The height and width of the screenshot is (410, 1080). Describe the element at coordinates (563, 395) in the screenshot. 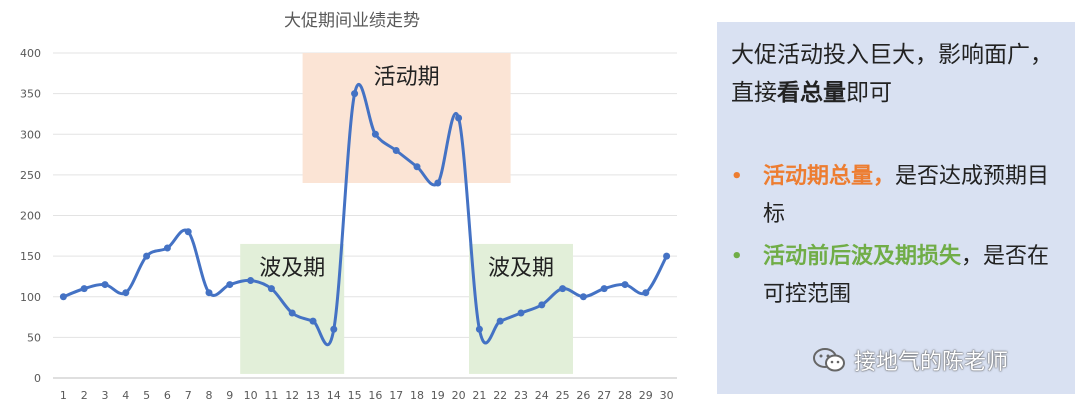

I see `x-tick-label: 25` at that location.